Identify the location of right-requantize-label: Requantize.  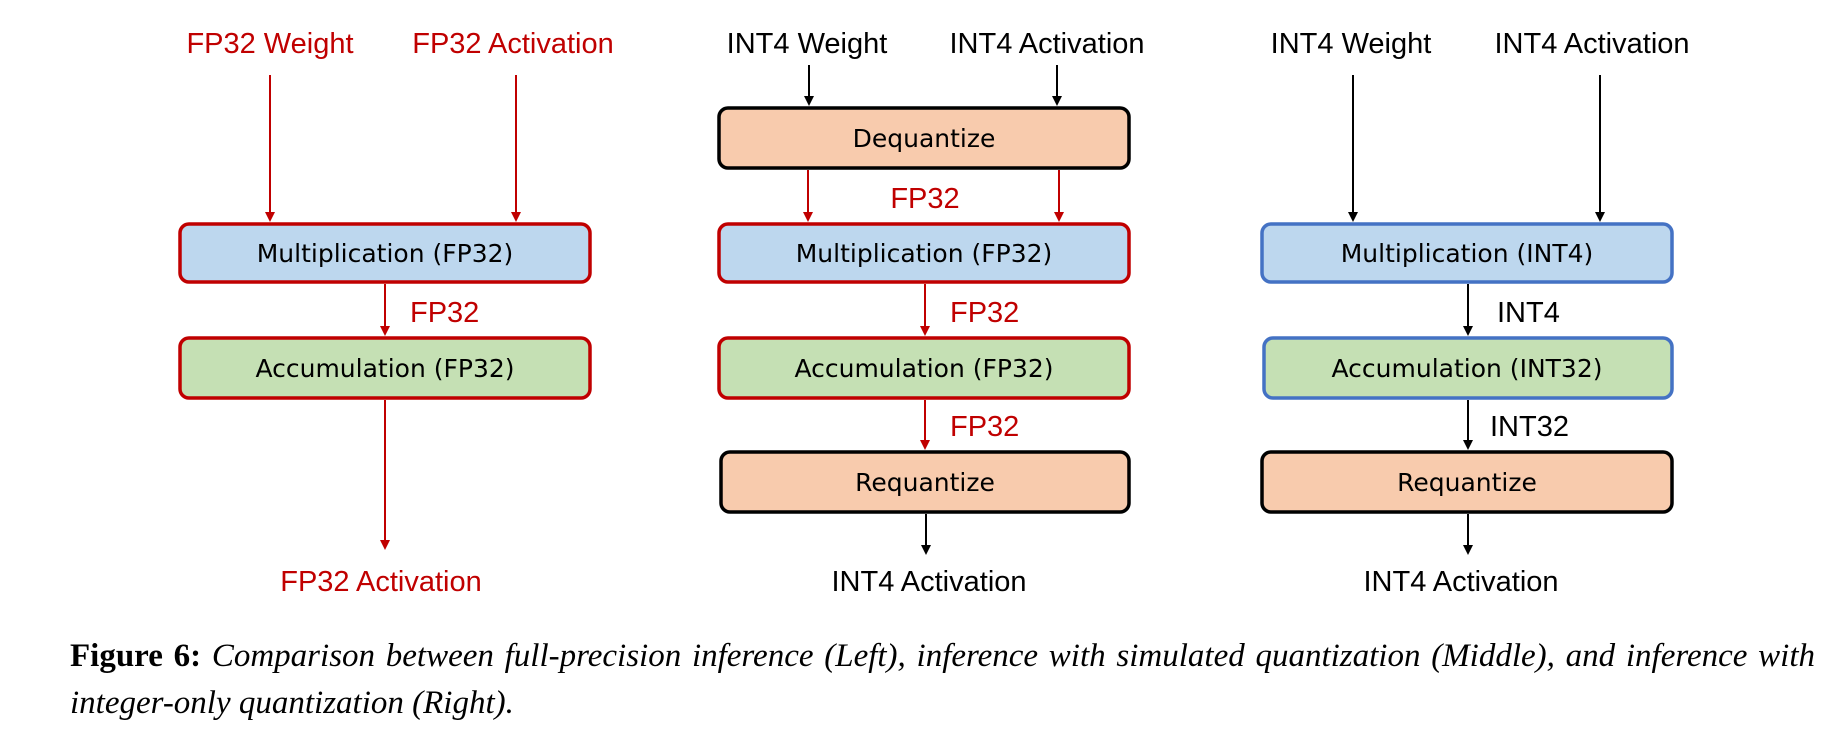
(1467, 482).